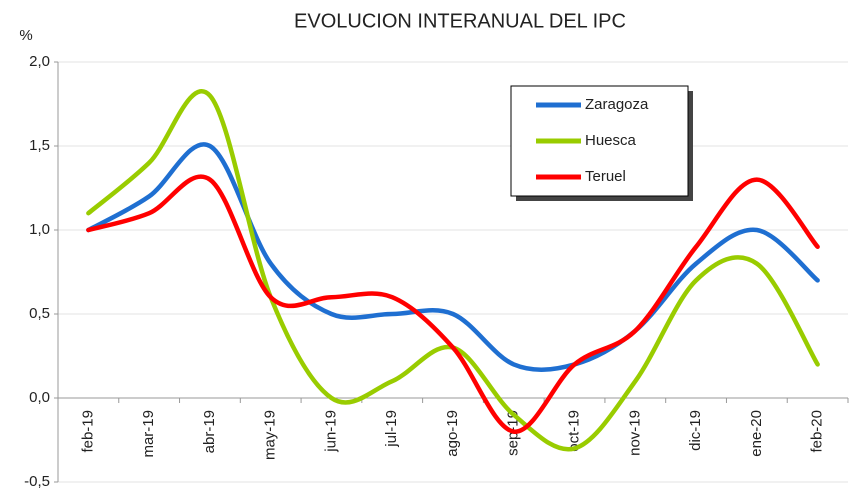 This screenshot has width=849, height=493. What do you see at coordinates (330, 431) in the screenshot?
I see `x-tick-label: jun-19` at bounding box center [330, 431].